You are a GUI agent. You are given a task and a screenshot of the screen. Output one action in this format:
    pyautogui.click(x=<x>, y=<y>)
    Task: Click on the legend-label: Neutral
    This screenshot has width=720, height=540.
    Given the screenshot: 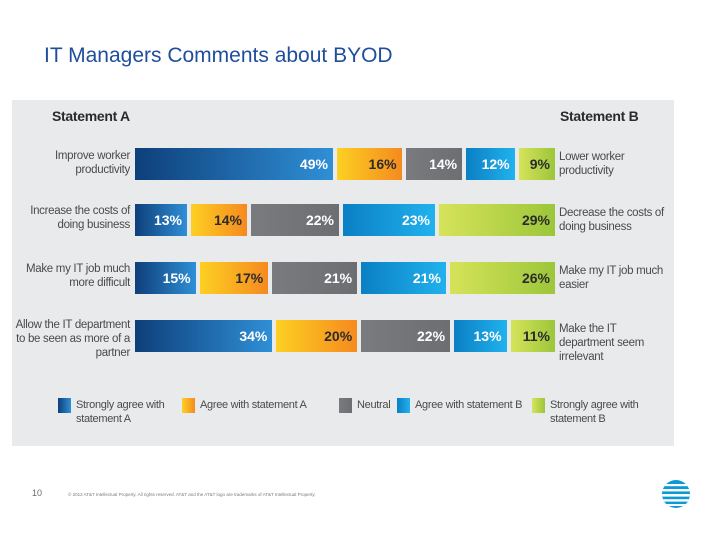 What is the action you would take?
    pyautogui.click(x=374, y=405)
    